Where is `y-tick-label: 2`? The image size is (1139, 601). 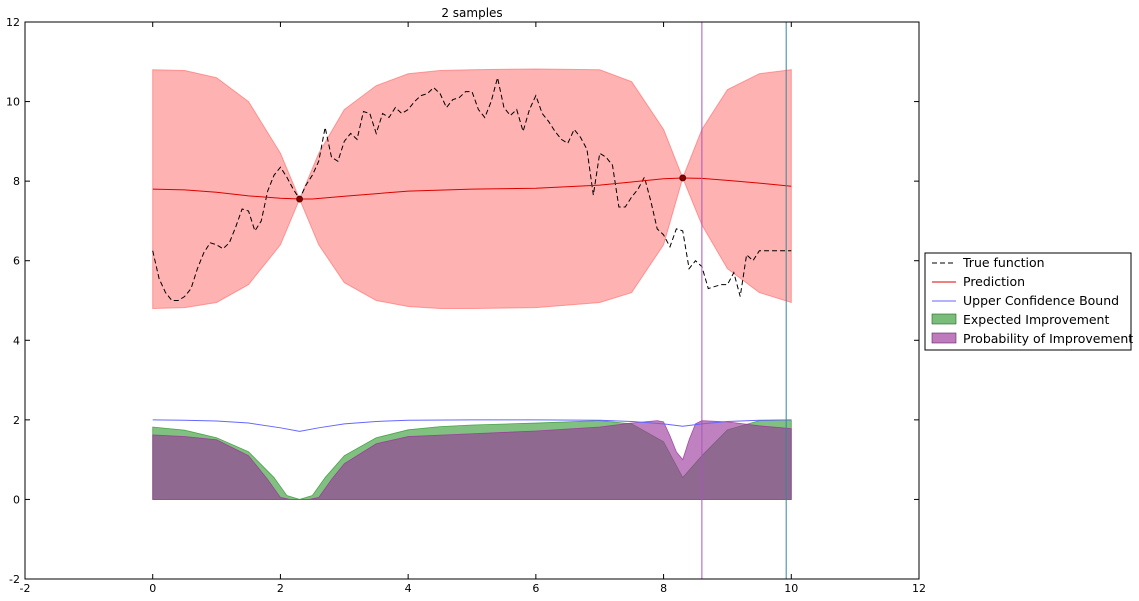 y-tick-label: 2 is located at coordinates (16, 420).